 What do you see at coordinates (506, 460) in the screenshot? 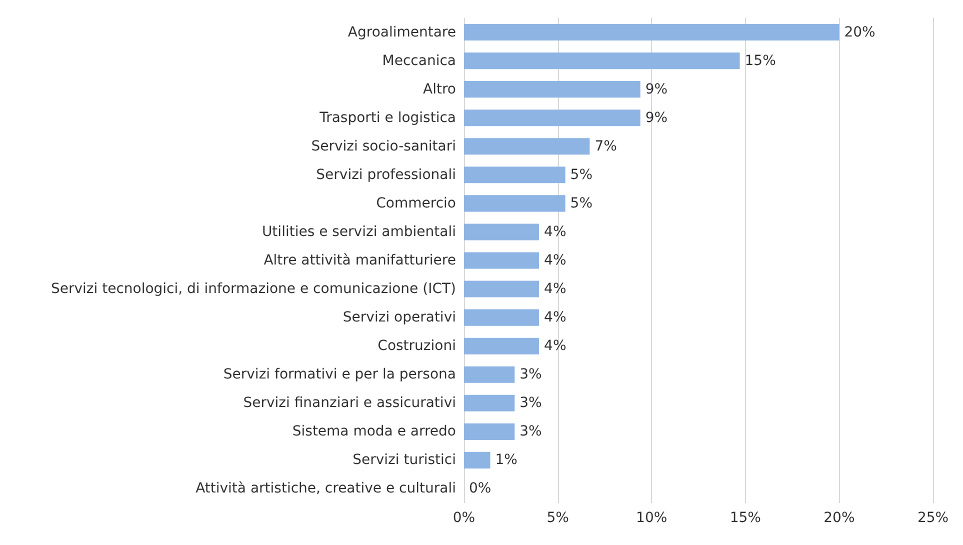
I see `data-label: 1%` at bounding box center [506, 460].